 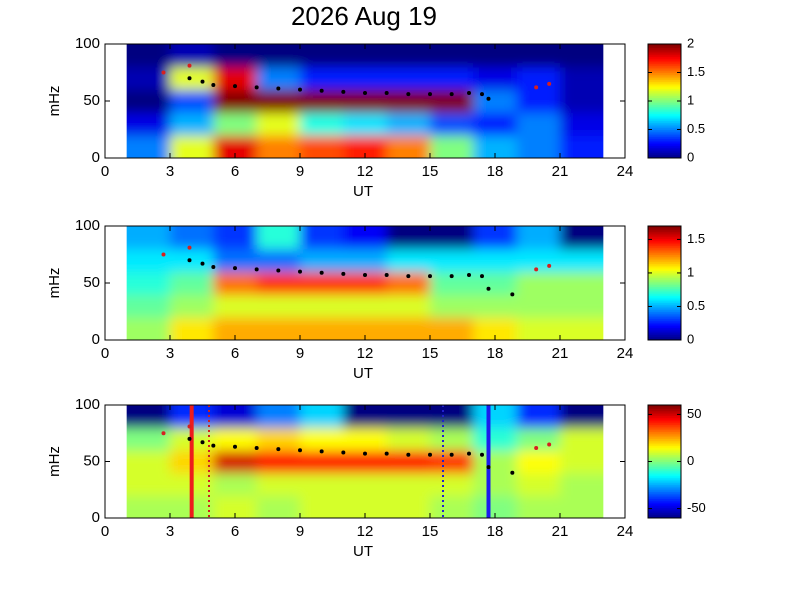 What do you see at coordinates (365, 353) in the screenshot?
I see `x-tick-label: 12` at bounding box center [365, 353].